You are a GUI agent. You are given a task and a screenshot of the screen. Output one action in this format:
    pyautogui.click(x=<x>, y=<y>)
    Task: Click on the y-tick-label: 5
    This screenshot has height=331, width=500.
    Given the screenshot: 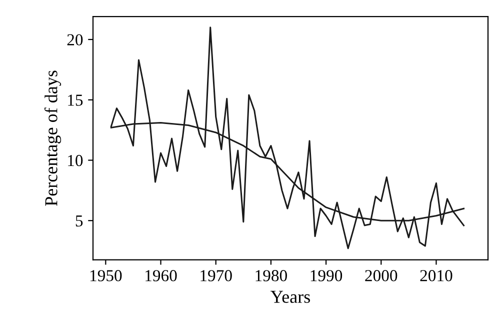 What is the action you would take?
    pyautogui.click(x=79, y=221)
    